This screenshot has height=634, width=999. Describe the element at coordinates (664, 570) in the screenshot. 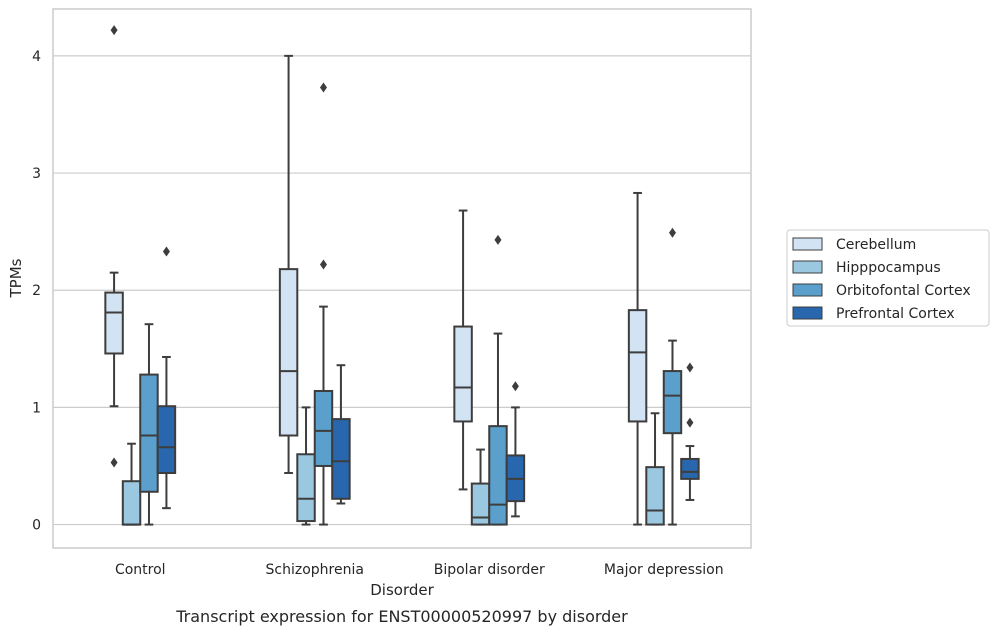

I see `x-tick-label: Major depression` at that location.